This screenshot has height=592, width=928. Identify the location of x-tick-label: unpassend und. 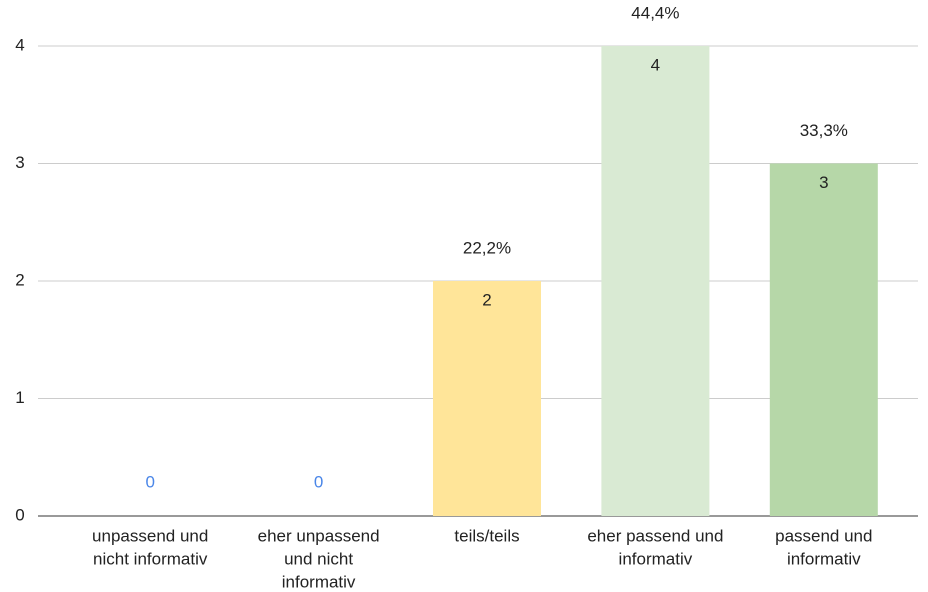
(150, 535).